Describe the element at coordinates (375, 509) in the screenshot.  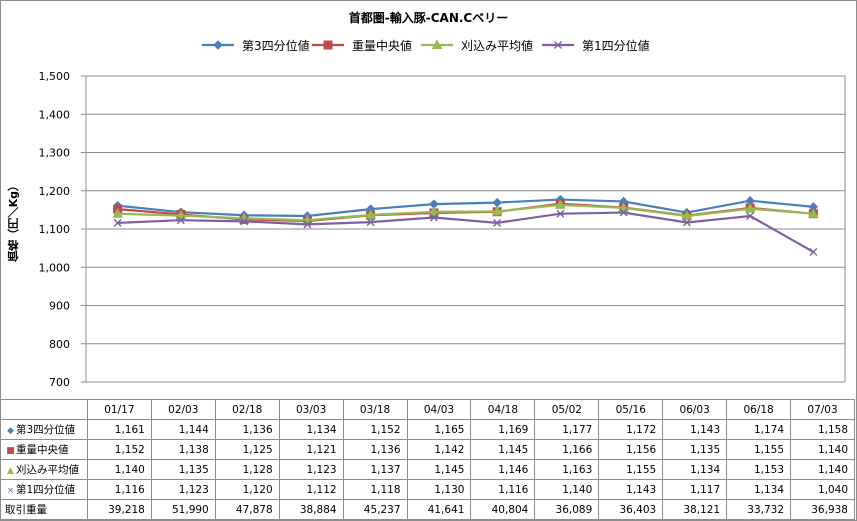
I see `volume-value: 45,237` at that location.